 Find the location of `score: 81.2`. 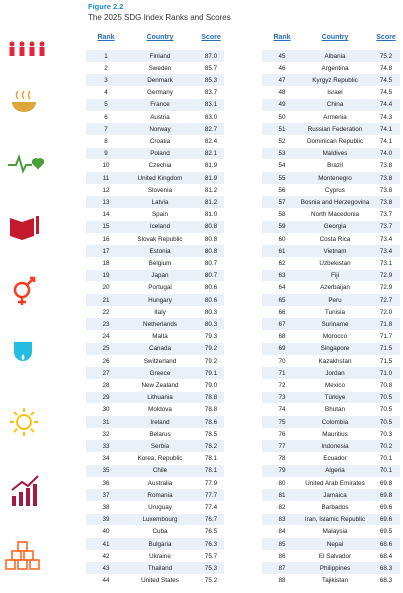

score: 81.2 is located at coordinates (211, 190).